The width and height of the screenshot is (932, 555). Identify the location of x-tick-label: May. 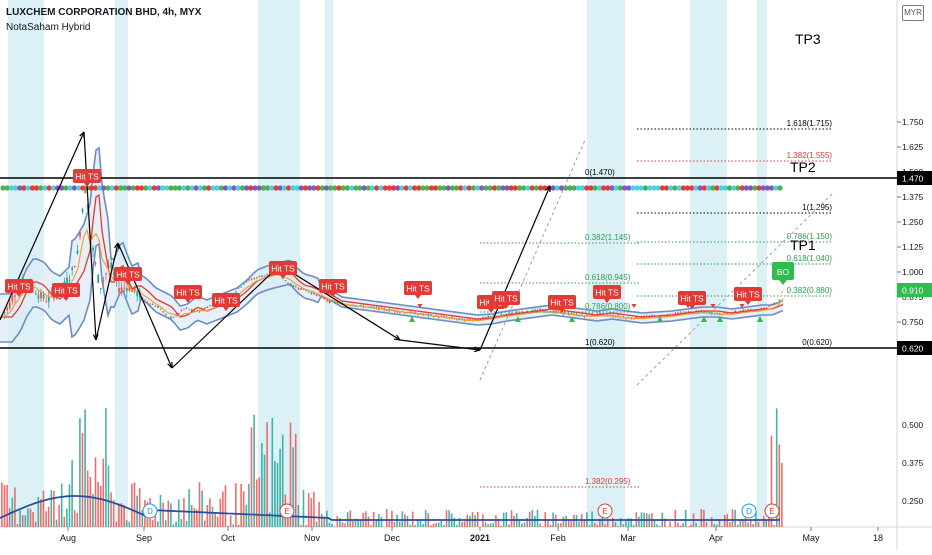
(811, 538).